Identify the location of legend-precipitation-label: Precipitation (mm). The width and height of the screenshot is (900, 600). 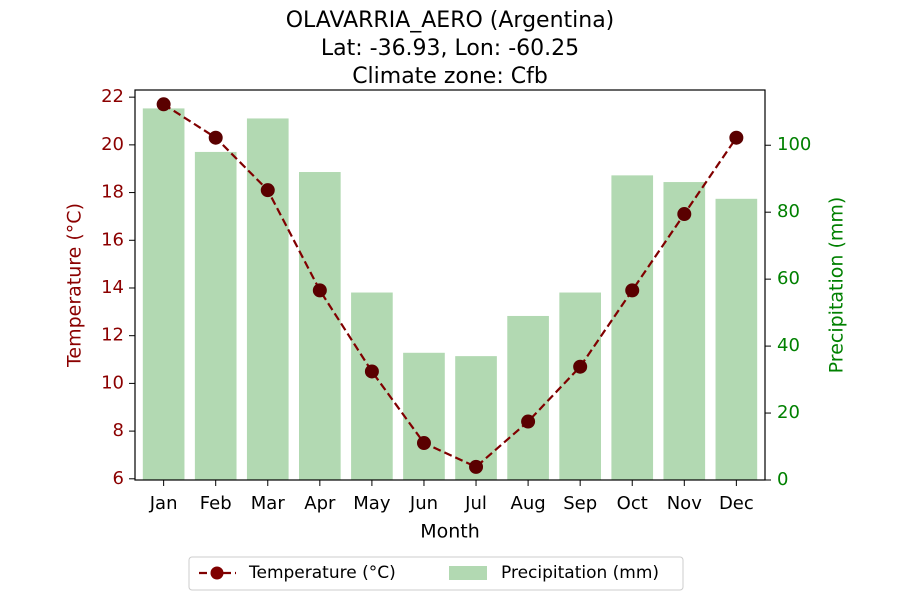
(580, 573).